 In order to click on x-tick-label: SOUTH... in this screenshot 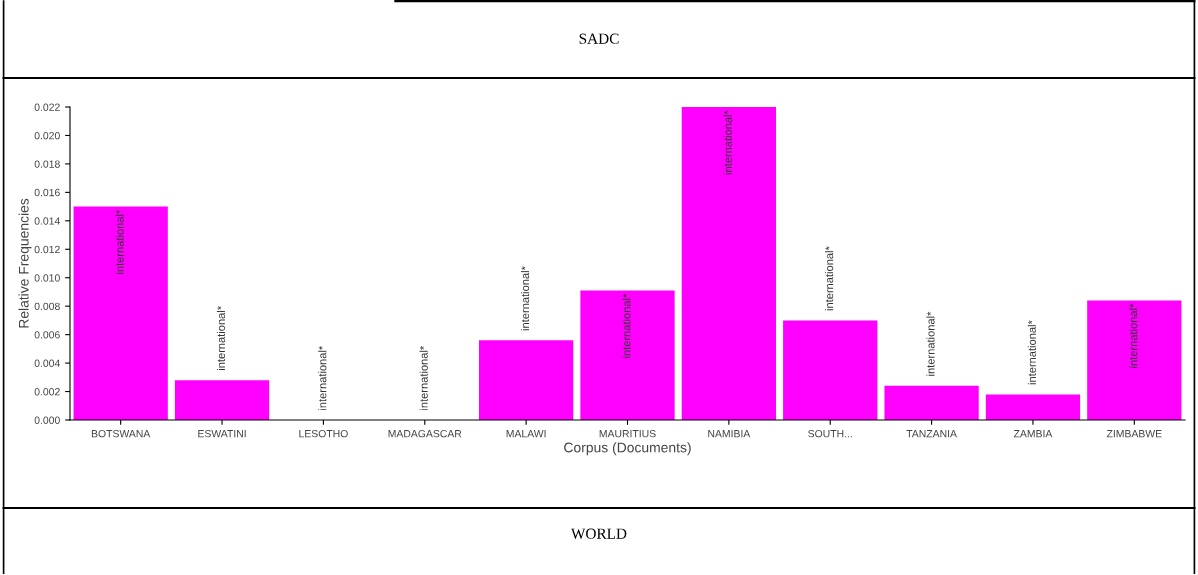, I will do `click(830, 434)`.